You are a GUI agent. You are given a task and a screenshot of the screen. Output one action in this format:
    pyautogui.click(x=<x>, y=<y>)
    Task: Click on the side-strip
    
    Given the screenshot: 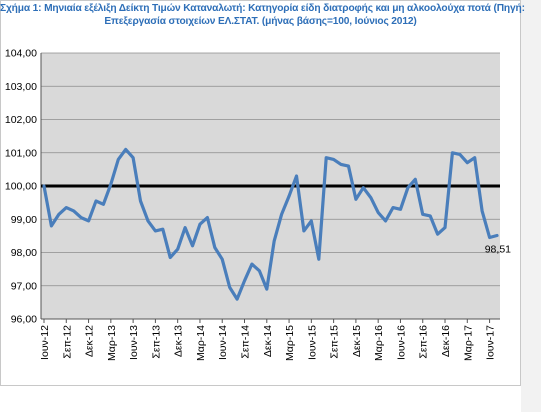 What is the action you would take?
    pyautogui.click(x=531, y=206)
    